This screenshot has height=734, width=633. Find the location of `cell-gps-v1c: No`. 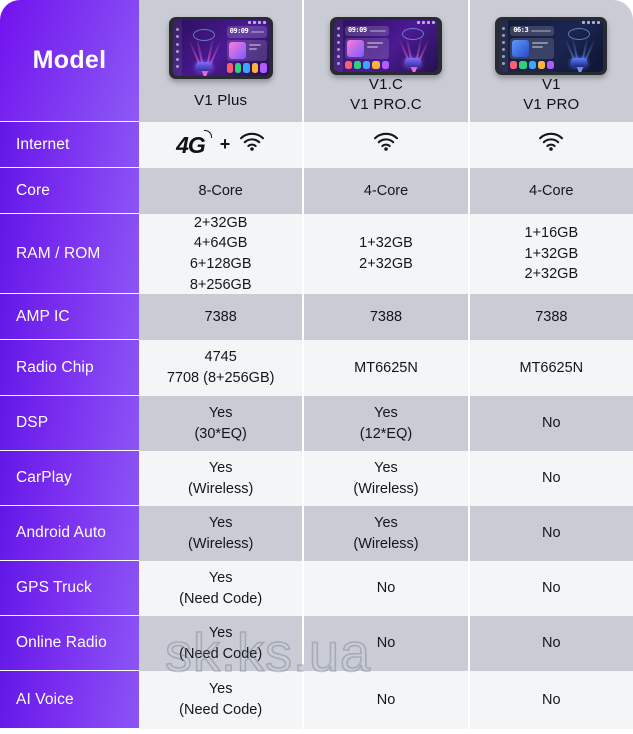

cell-gps-v1c: No is located at coordinates (387, 588).